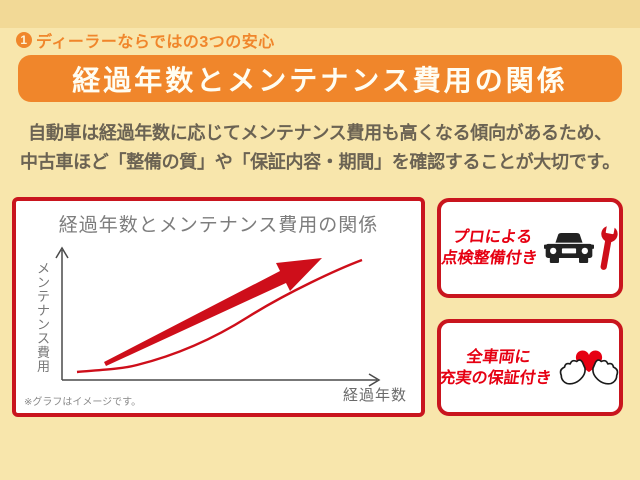 This screenshot has width=640, height=480. I want to click on line-chart, so click(218, 316).